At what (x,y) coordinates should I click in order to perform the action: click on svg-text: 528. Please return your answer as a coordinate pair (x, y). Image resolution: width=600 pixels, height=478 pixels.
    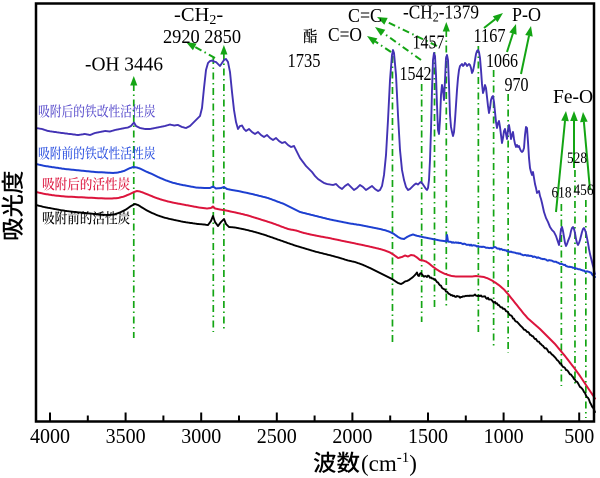
    Looking at the image, I should click on (577, 158).